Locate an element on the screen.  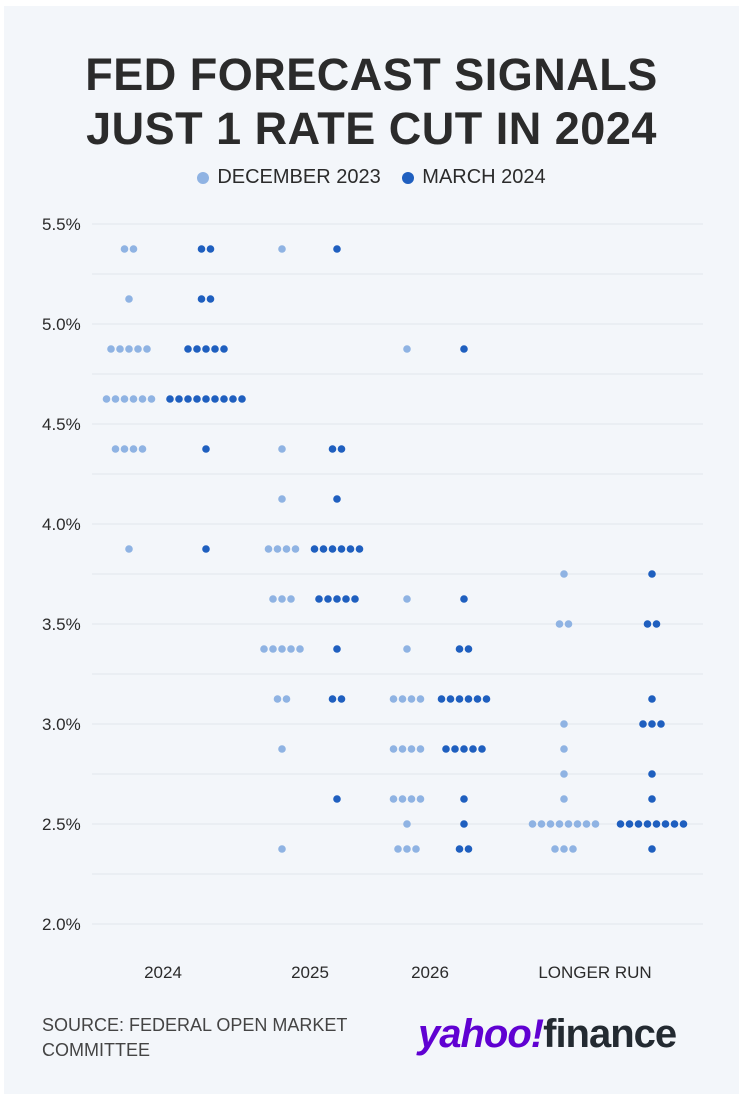
y-tick-label: 5.5% is located at coordinates (61, 224).